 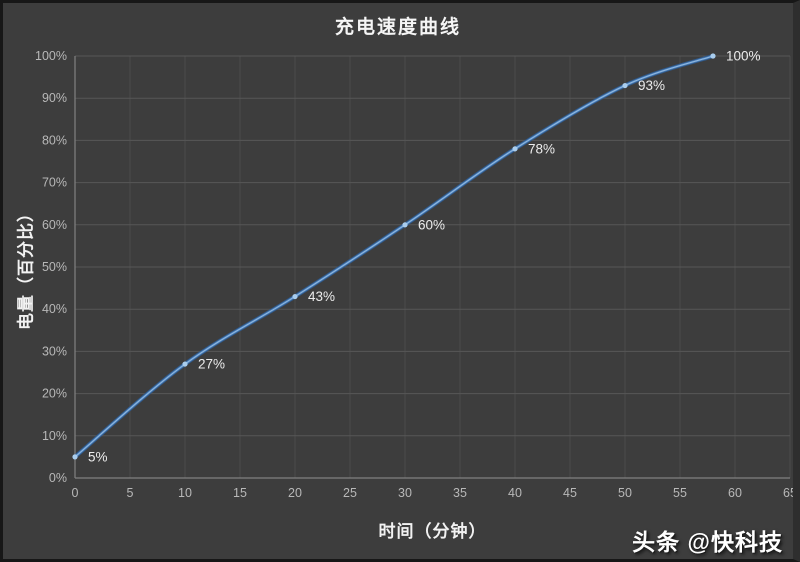 I want to click on x-tick-label: 0, so click(x=75, y=493).